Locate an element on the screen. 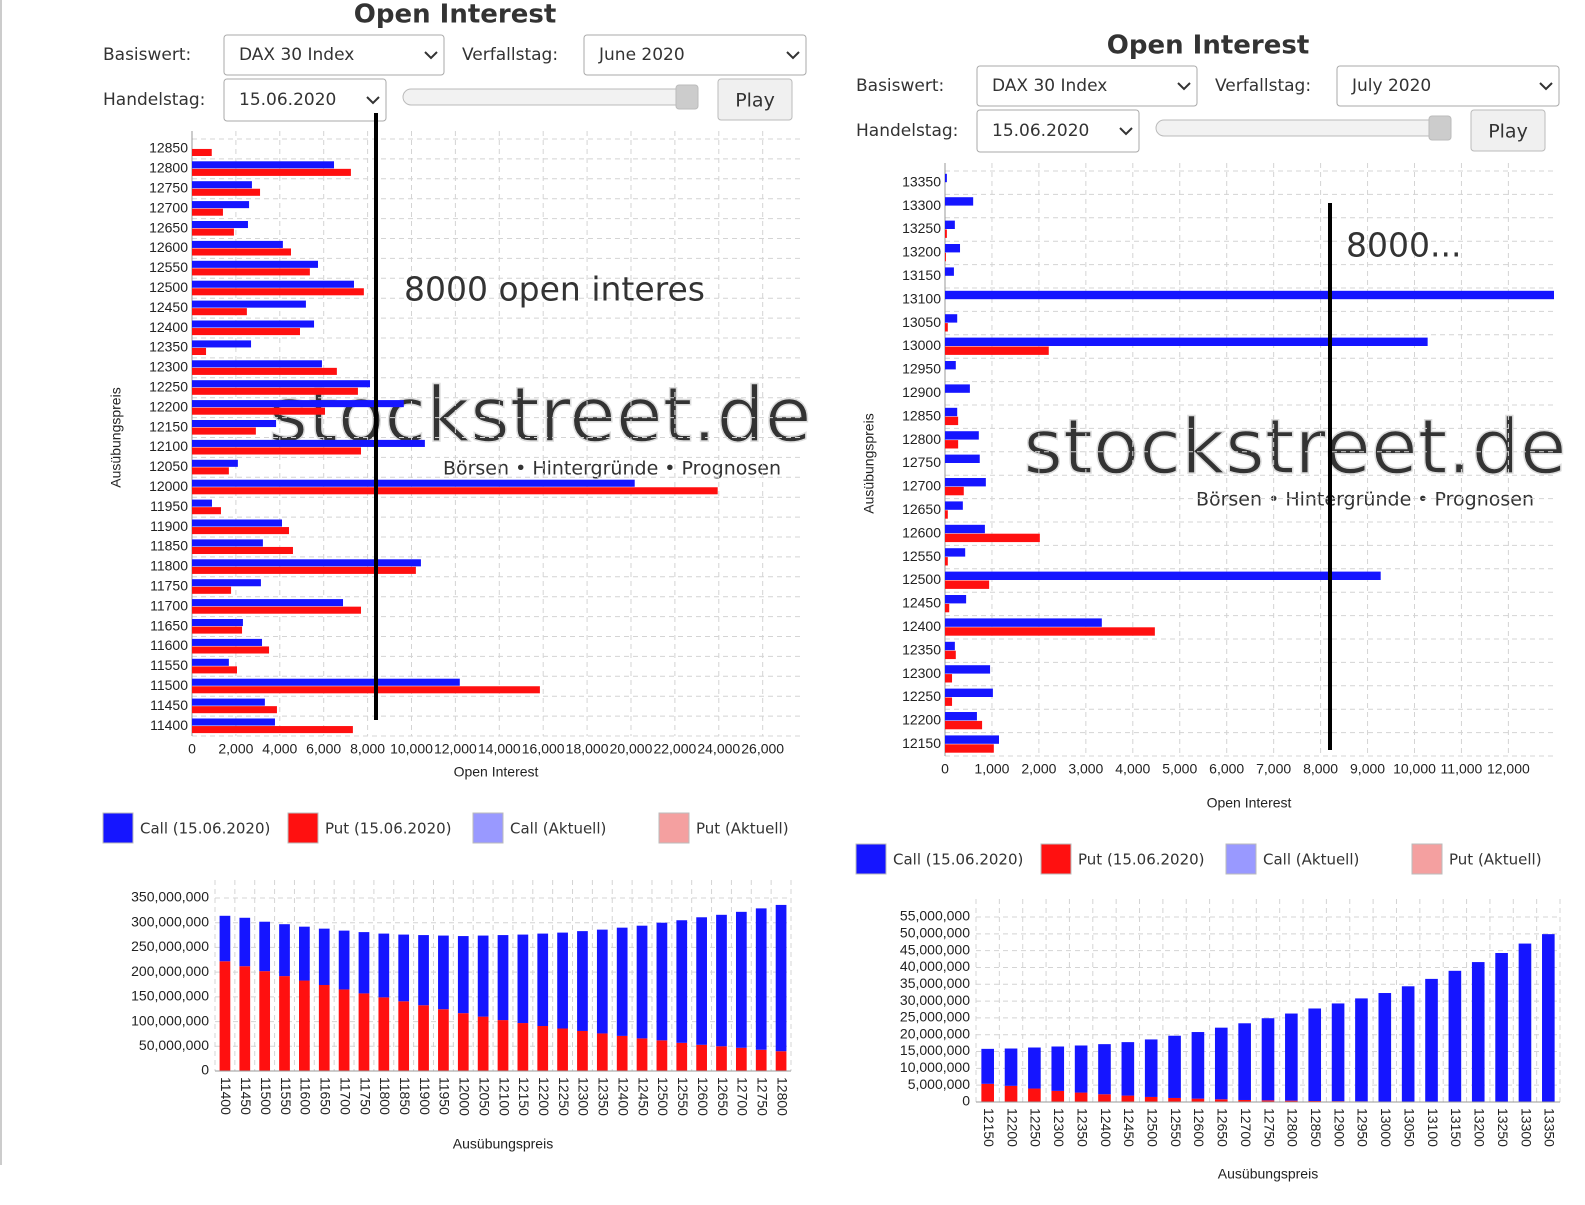 This screenshot has height=1205, width=1585. y-tick-label: 11800 is located at coordinates (169, 566).